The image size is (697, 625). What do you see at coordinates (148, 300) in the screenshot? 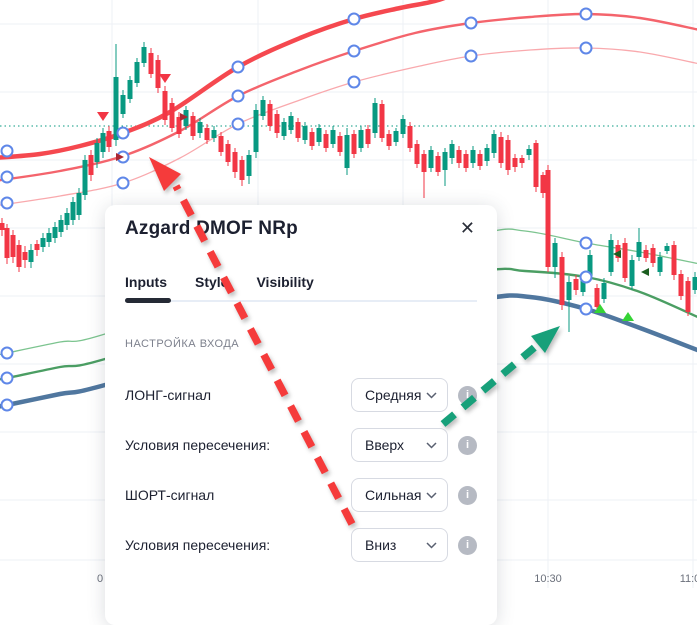
I see `active-tab-indicator` at bounding box center [148, 300].